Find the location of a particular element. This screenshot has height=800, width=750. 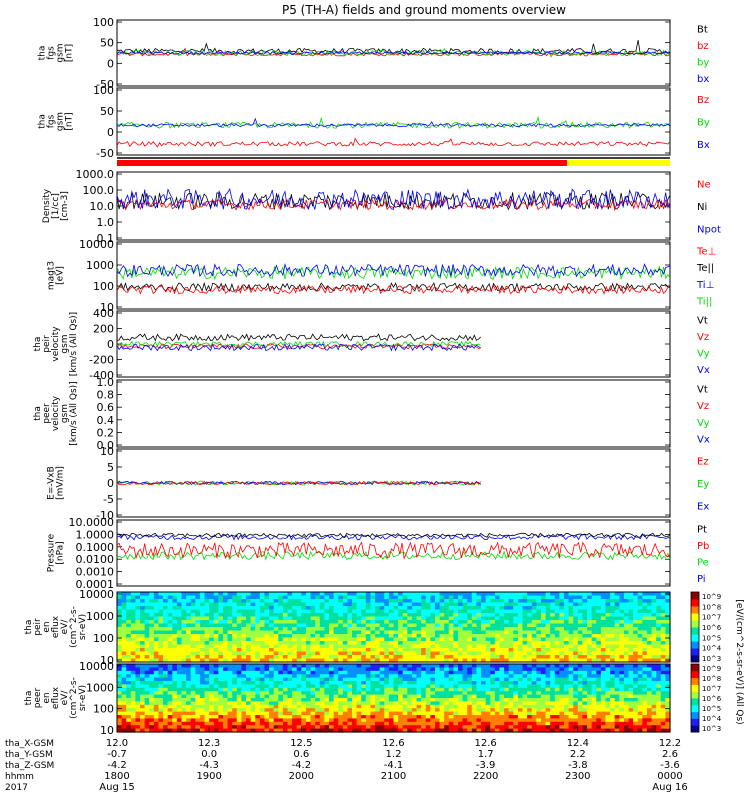

series-bx-line is located at coordinates (393, 52).